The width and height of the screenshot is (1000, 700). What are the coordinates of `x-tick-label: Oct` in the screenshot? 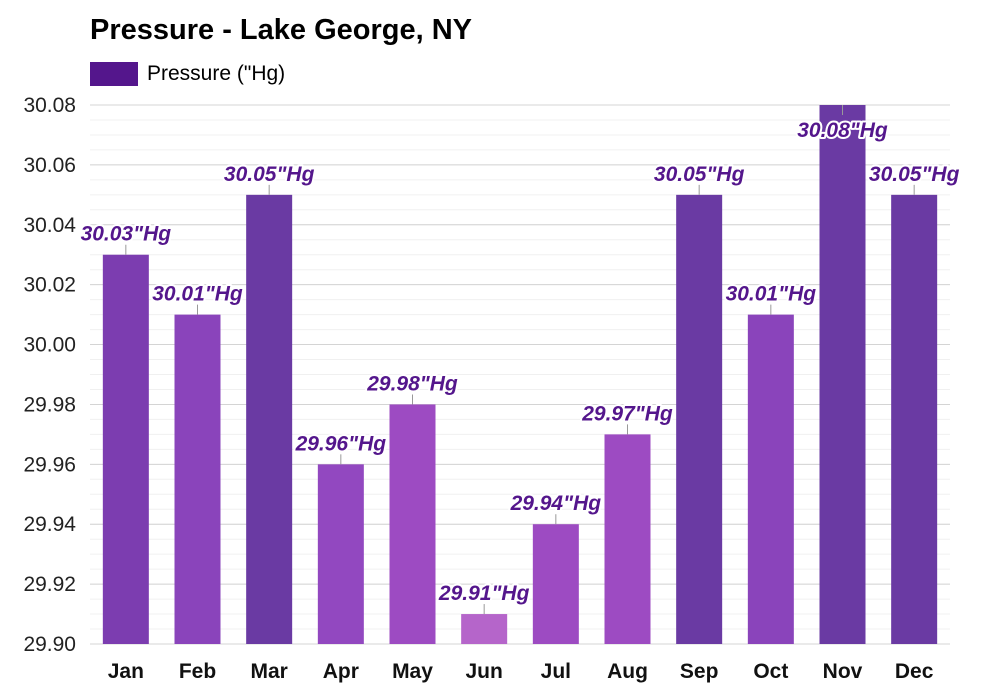 It's located at (770, 671).